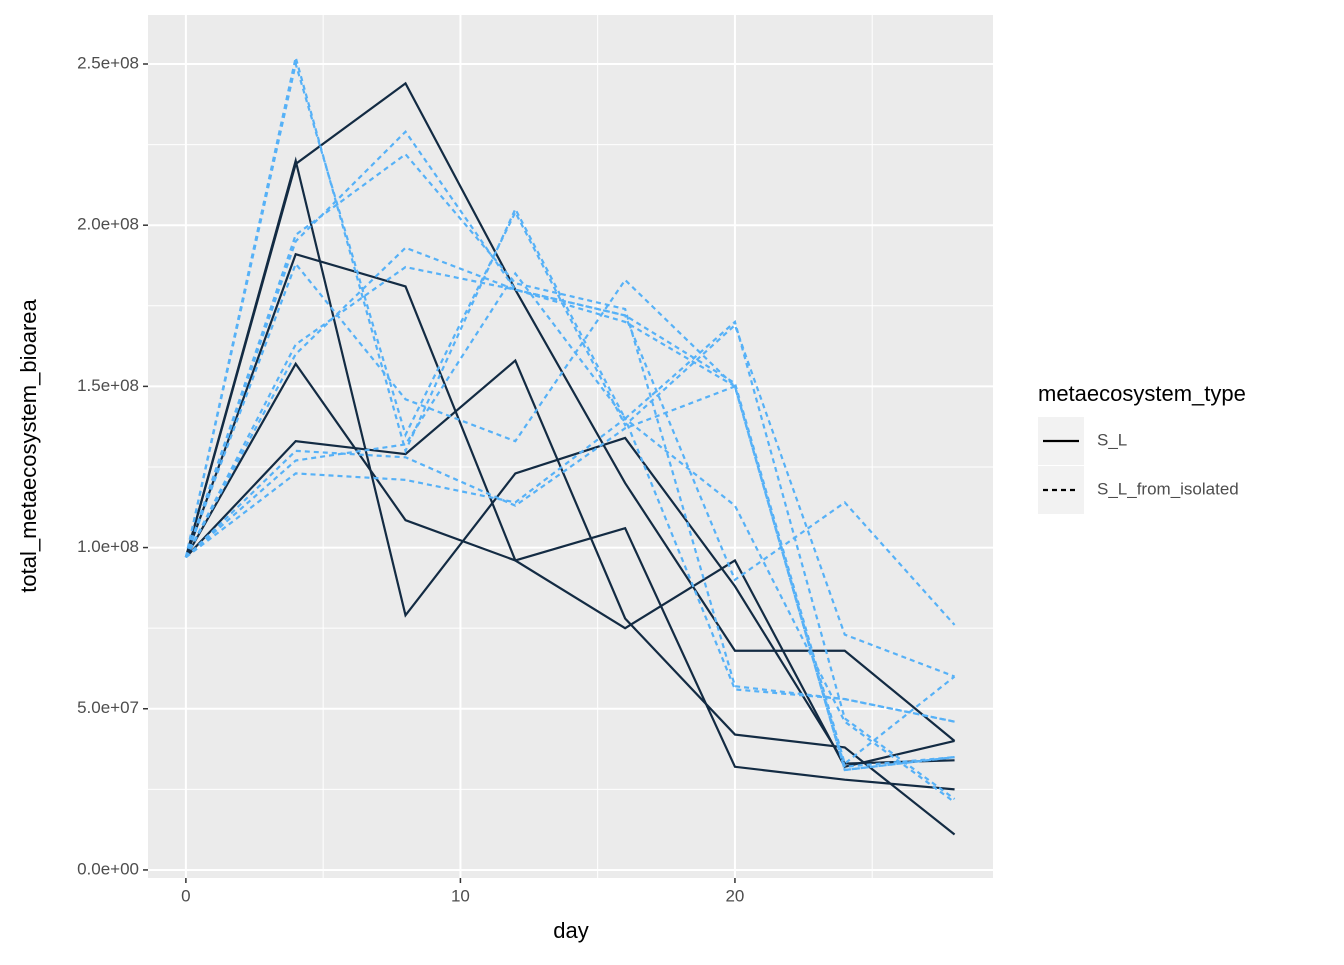  Describe the element at coordinates (1112, 439) in the screenshot. I see `legend-label: S_L` at that location.